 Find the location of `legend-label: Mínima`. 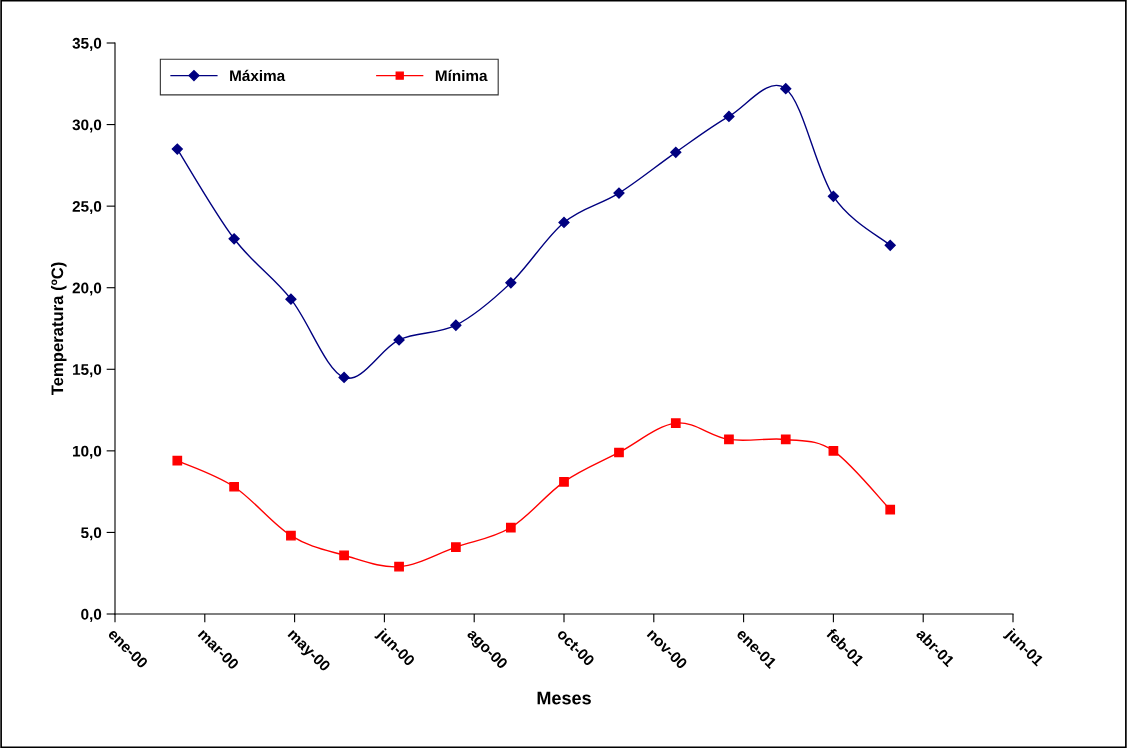

legend-label: Mínima is located at coordinates (461, 75).